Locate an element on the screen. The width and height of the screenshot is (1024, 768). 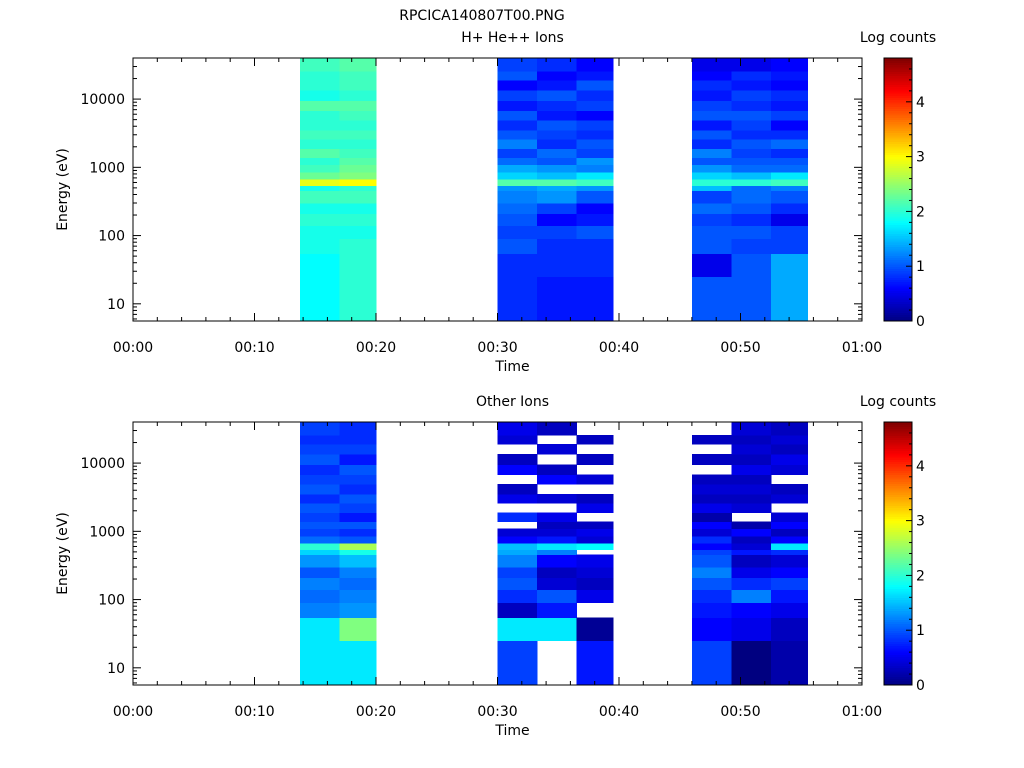
colorbar-tick-label: 3 is located at coordinates (920, 522).